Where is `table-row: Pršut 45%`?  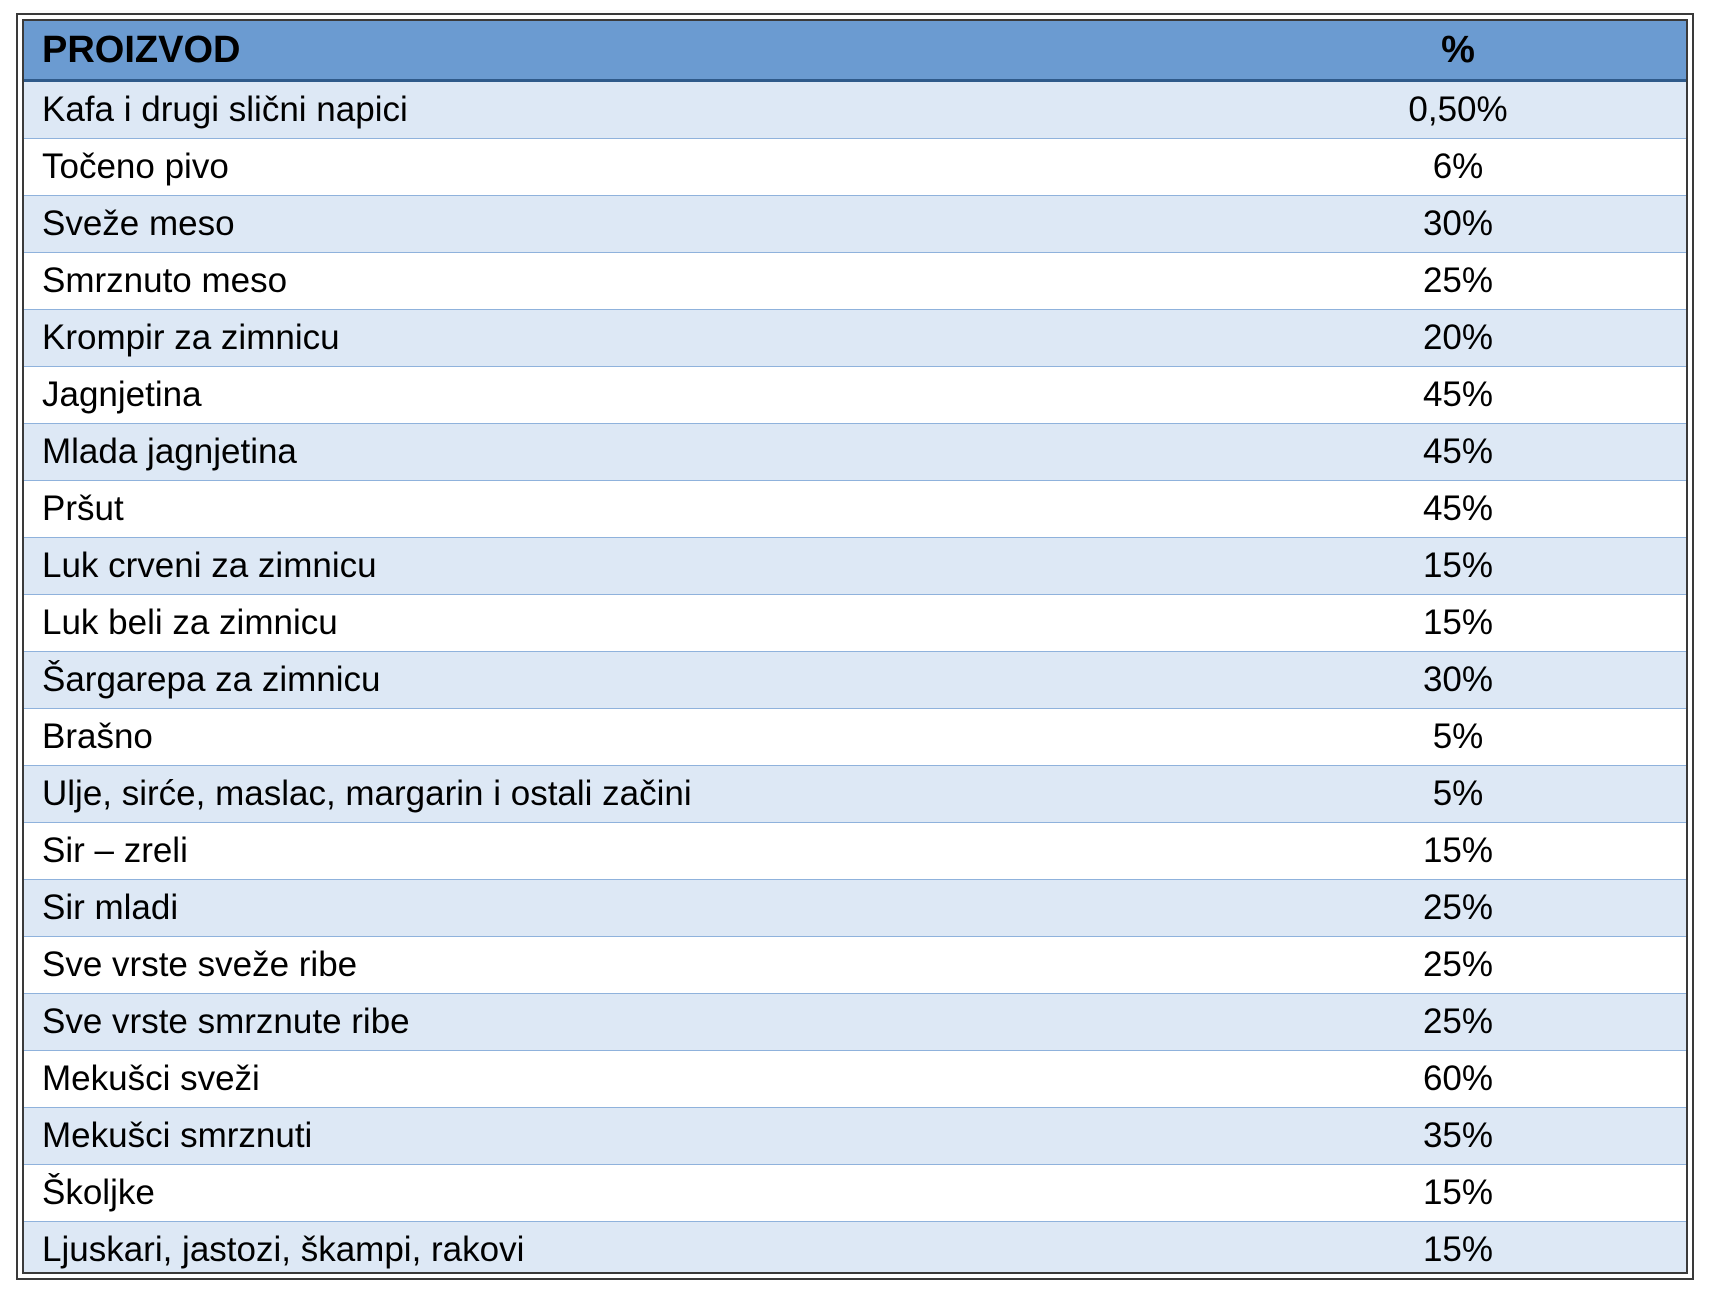
table-row: Pršut 45% is located at coordinates (855, 509).